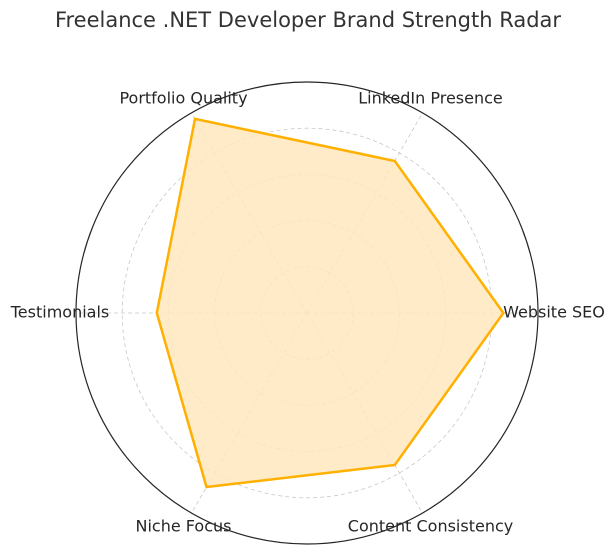  Describe the element at coordinates (430, 525) in the screenshot. I see `axis-label: Content Consistency` at that location.